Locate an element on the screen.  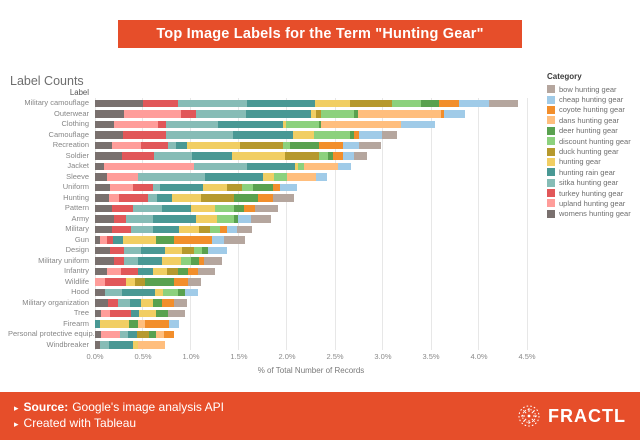
legend-item: cheap hunting gear is located at coordinates (593, 99).